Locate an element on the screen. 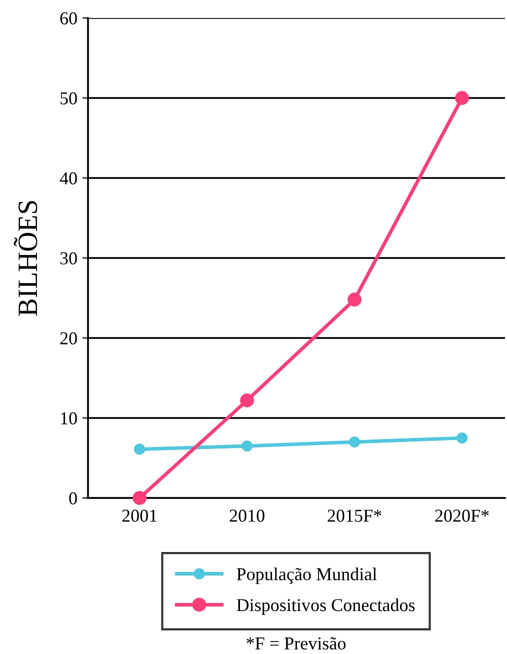  x-tick-label: 2020F* is located at coordinates (462, 516).